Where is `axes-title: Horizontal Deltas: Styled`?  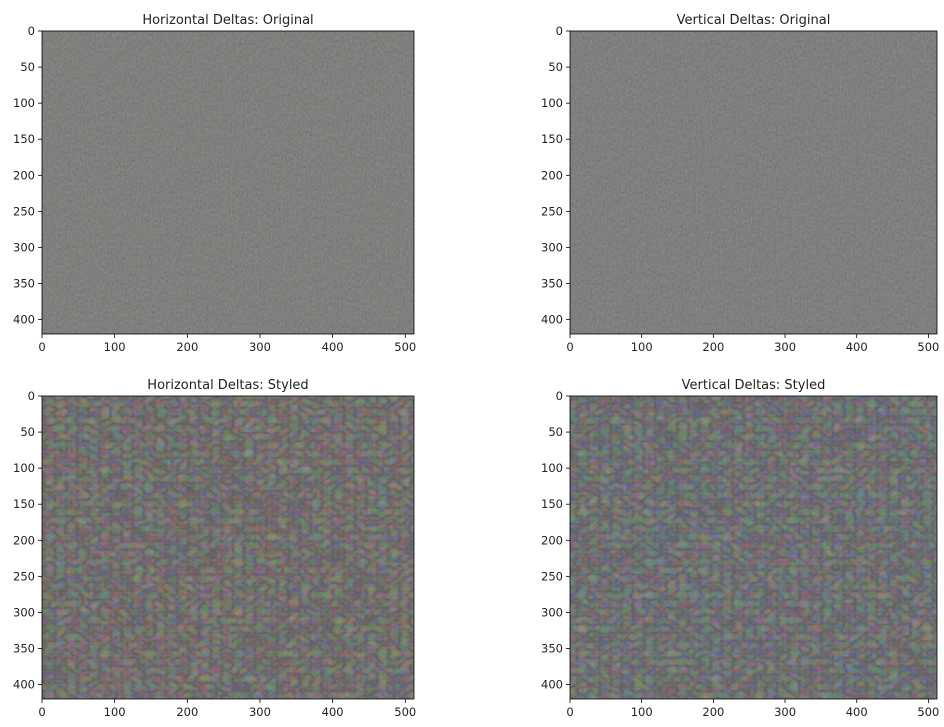 axes-title: Horizontal Deltas: Styled is located at coordinates (227, 385).